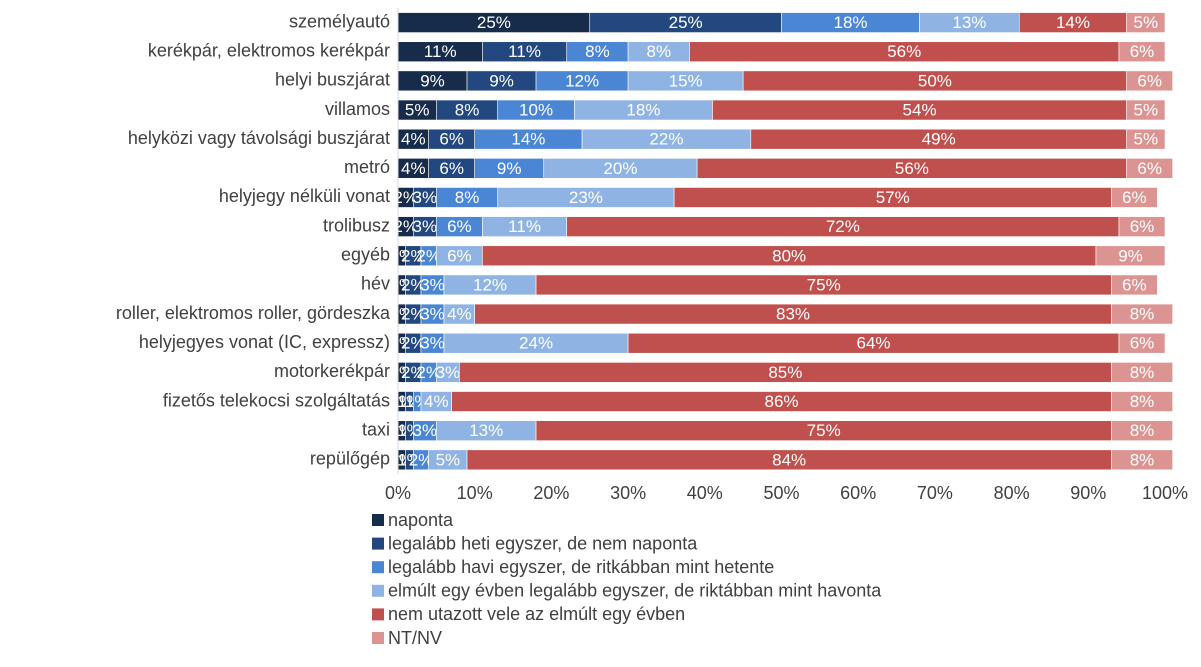 This screenshot has width=1201, height=667. What do you see at coordinates (793, 314) in the screenshot?
I see `data-label: 83%` at bounding box center [793, 314].